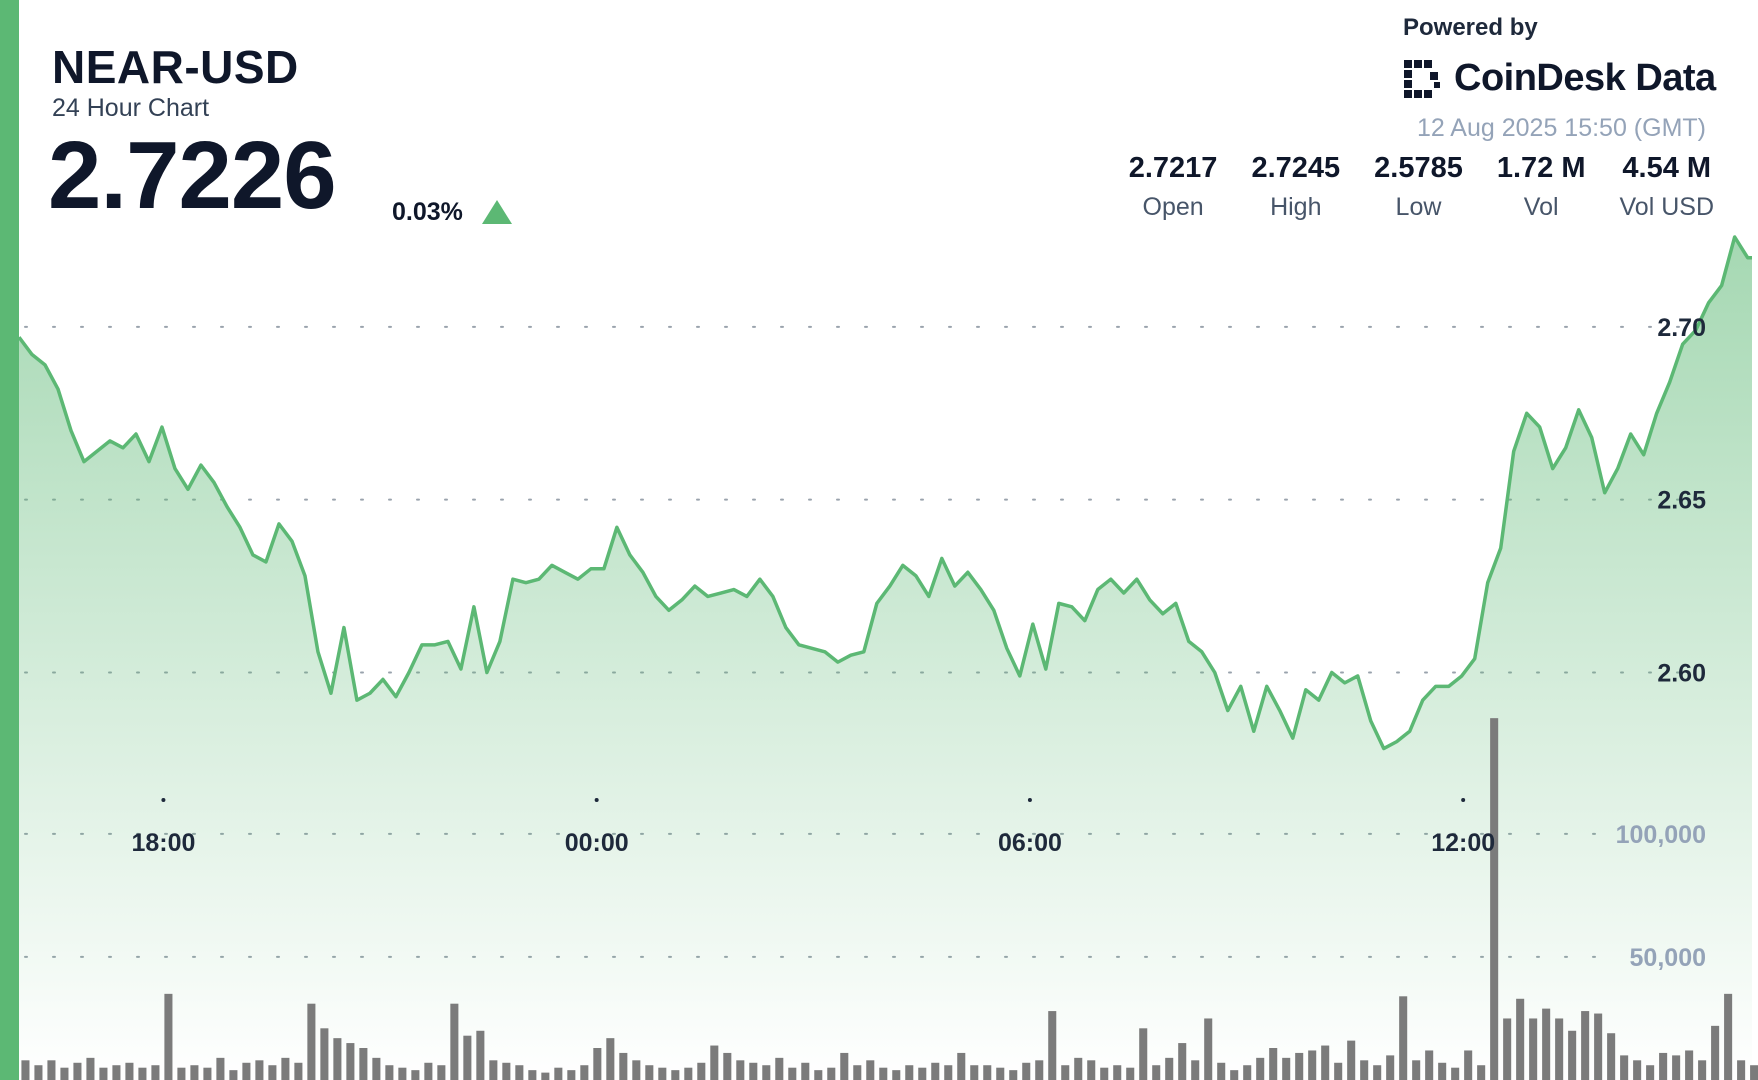 This screenshot has height=1080, width=1758. What do you see at coordinates (1681, 674) in the screenshot?
I see `price-tick-label: 2.60` at bounding box center [1681, 674].